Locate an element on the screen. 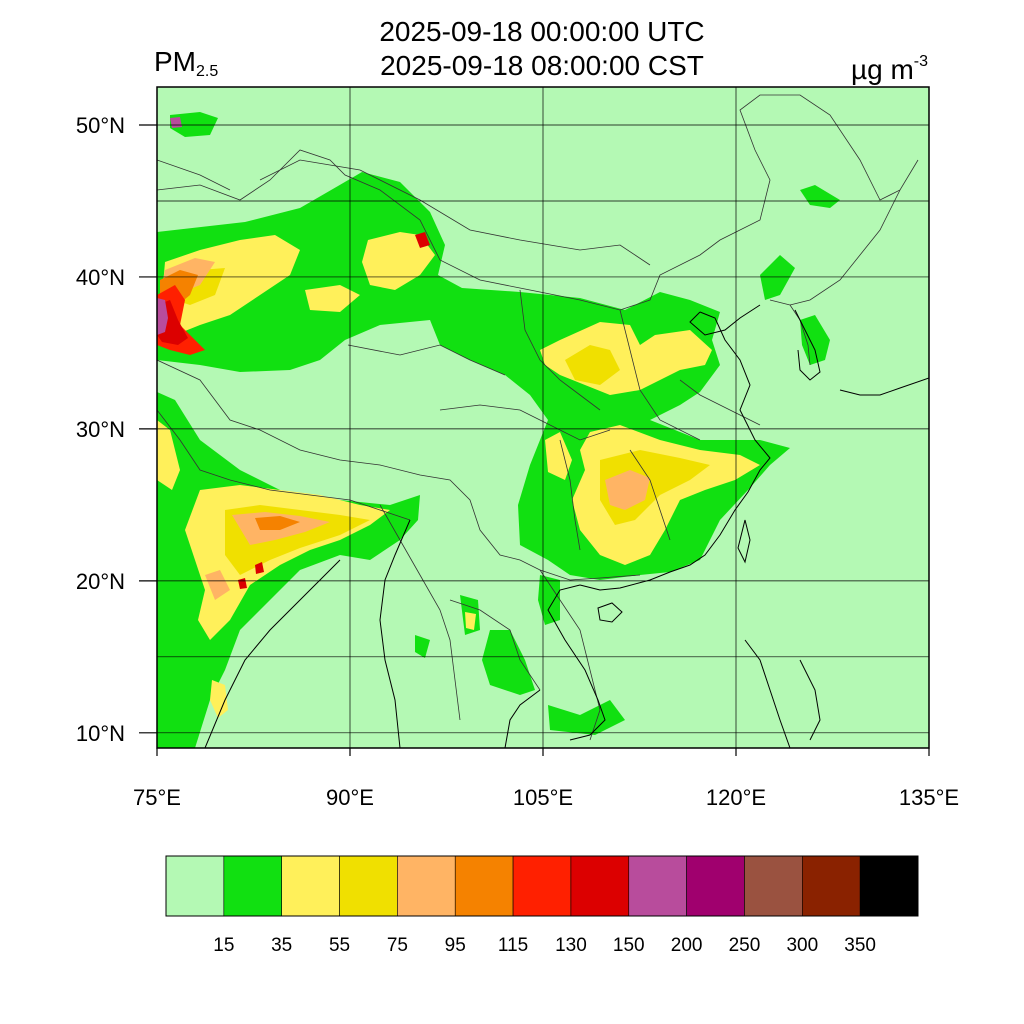 The image size is (1024, 1024). colorbar-frame is located at coordinates (542, 886).